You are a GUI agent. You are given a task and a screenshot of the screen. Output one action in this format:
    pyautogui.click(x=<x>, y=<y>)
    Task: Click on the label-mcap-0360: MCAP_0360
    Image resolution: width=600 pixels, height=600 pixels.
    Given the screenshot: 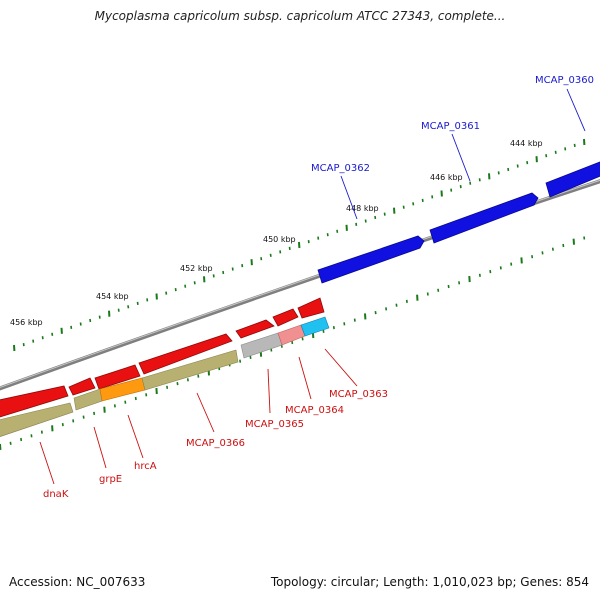 What is the action you would take?
    pyautogui.click(x=564, y=80)
    